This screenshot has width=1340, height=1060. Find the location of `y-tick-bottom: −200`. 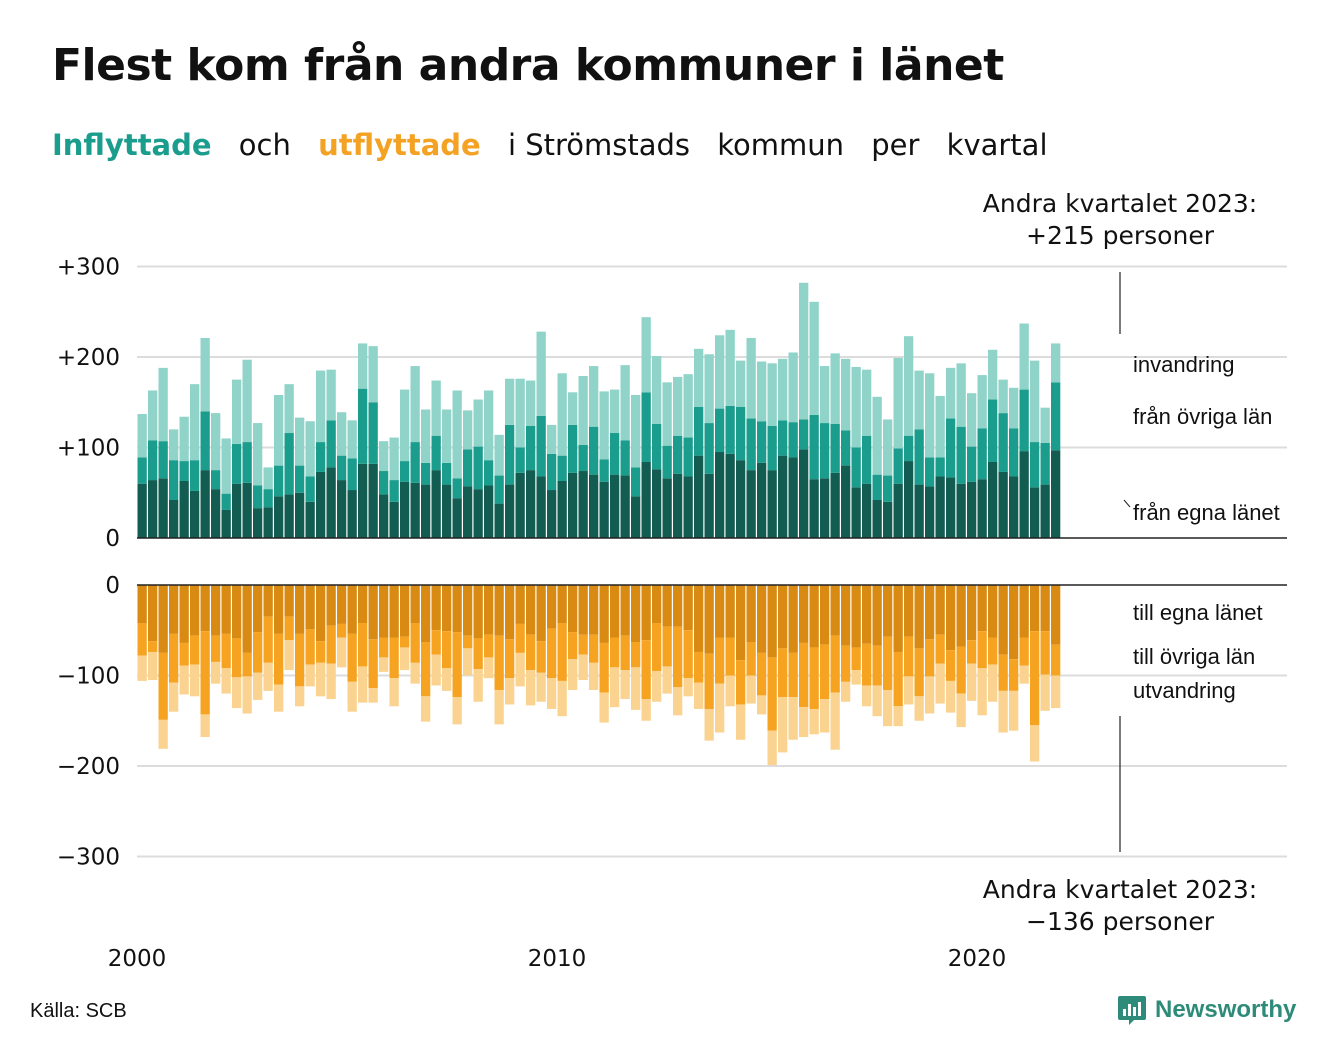

y-tick-bottom: −200 is located at coordinates (88, 767).